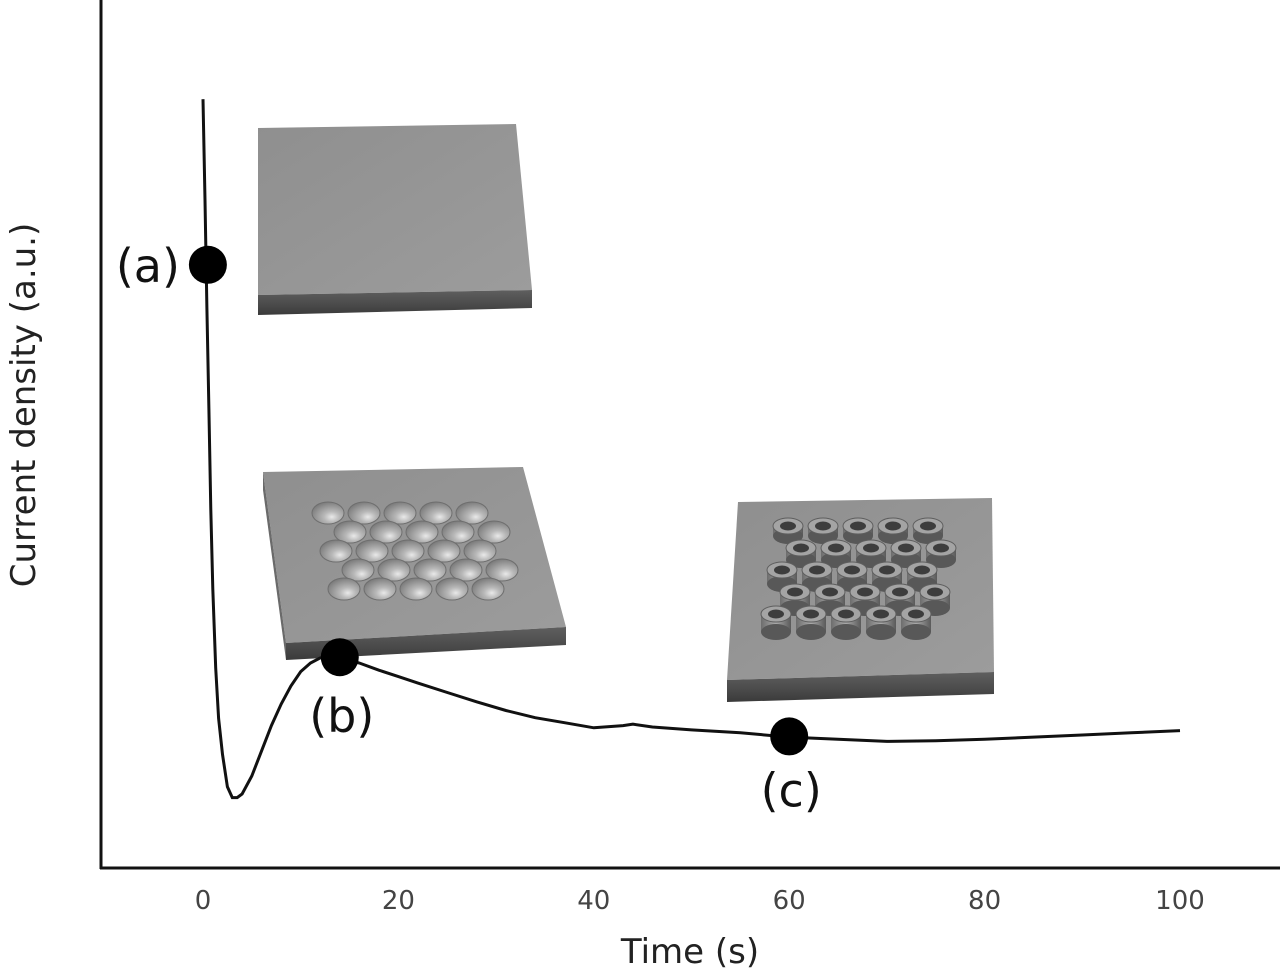 This screenshot has width=1280, height=976. Describe the element at coordinates (148, 266) in the screenshot. I see `marker-label: (a)` at that location.